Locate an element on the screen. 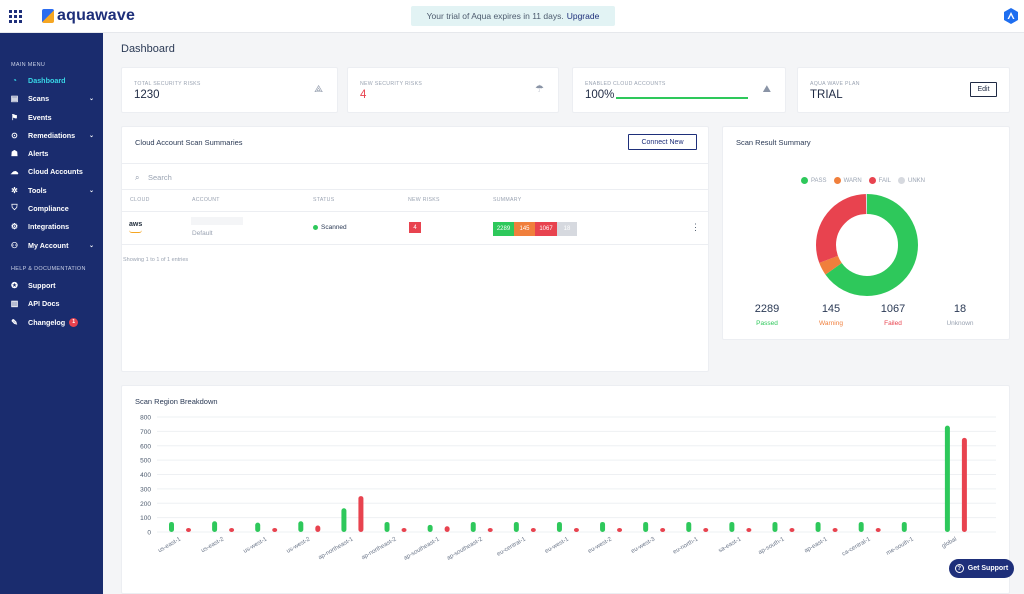 This screenshot has width=1024, height=594. column-header-new-risks: NEW RISKS is located at coordinates (424, 200).